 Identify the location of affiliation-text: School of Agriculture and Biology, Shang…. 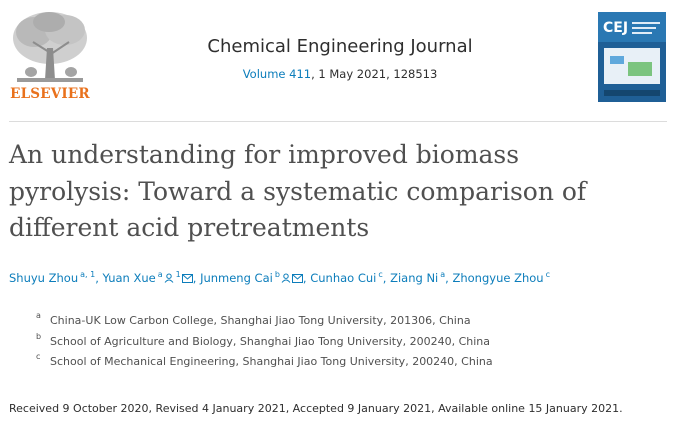
(270, 341).